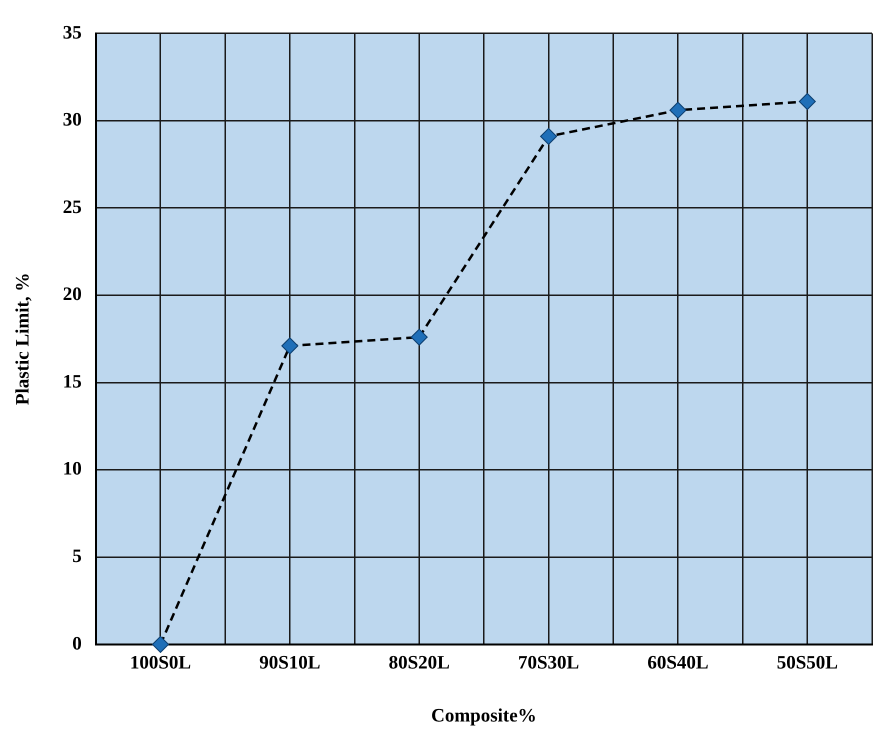 The image size is (889, 740). What do you see at coordinates (678, 663) in the screenshot?
I see `x-tick-label: 60S40L` at bounding box center [678, 663].